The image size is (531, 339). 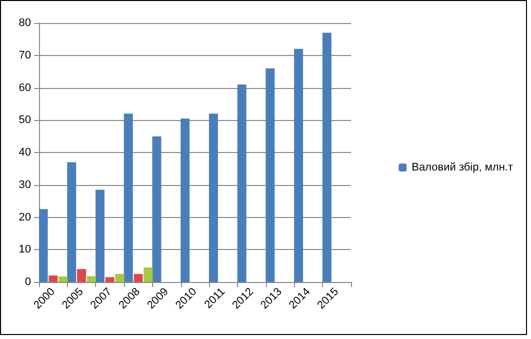 I want to click on y-tick-label: 50, so click(x=24, y=120).